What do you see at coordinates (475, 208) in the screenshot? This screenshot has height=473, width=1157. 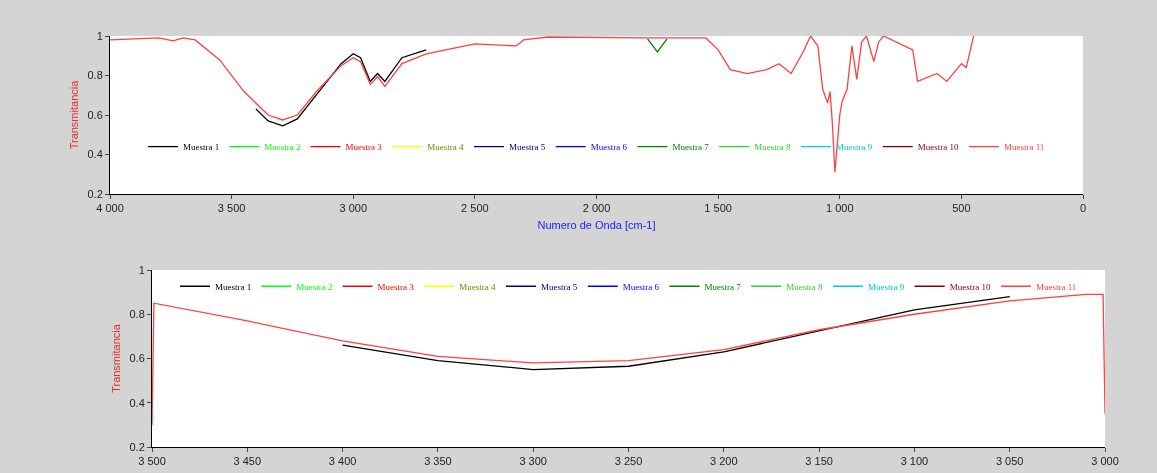 I see `x-tick-label: 2 500` at bounding box center [475, 208].